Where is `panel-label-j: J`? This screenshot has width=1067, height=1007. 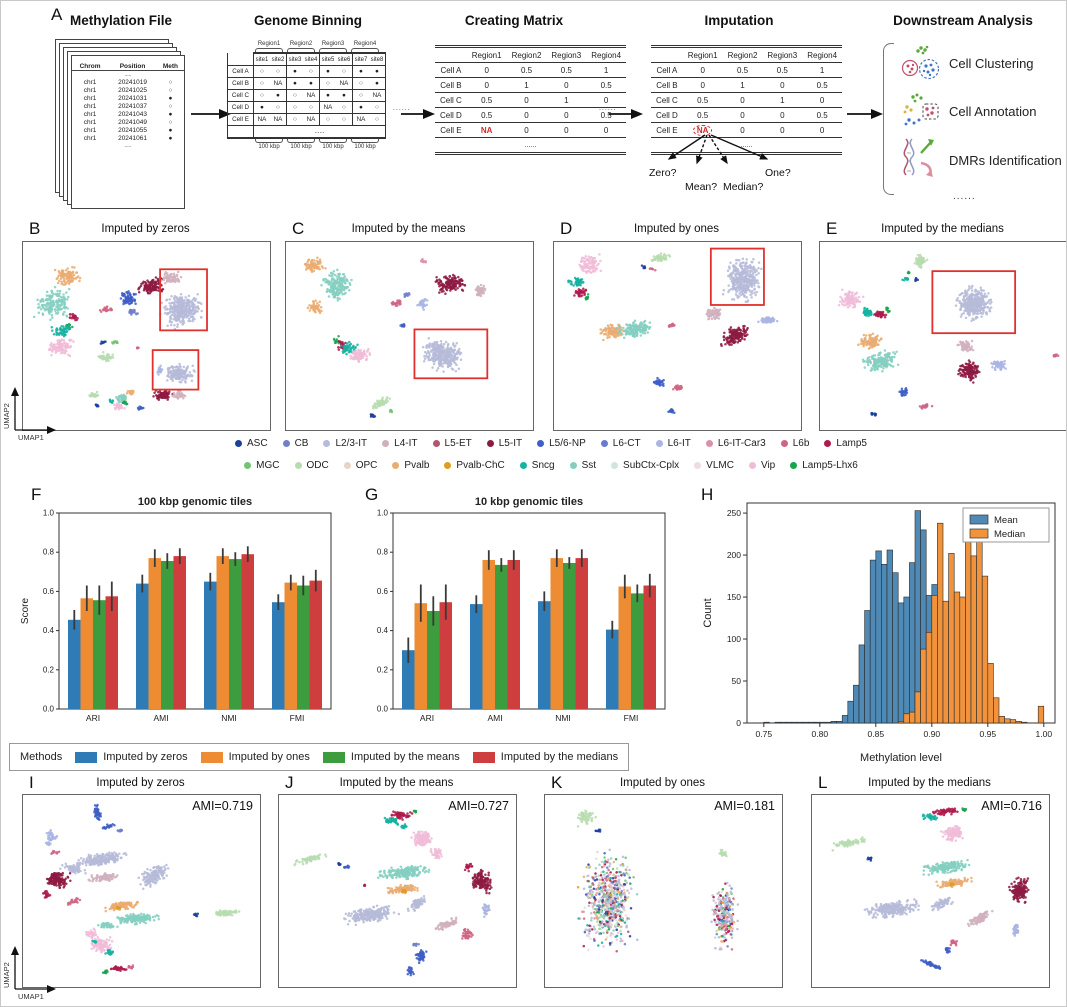 panel-label-j: J is located at coordinates (289, 782).